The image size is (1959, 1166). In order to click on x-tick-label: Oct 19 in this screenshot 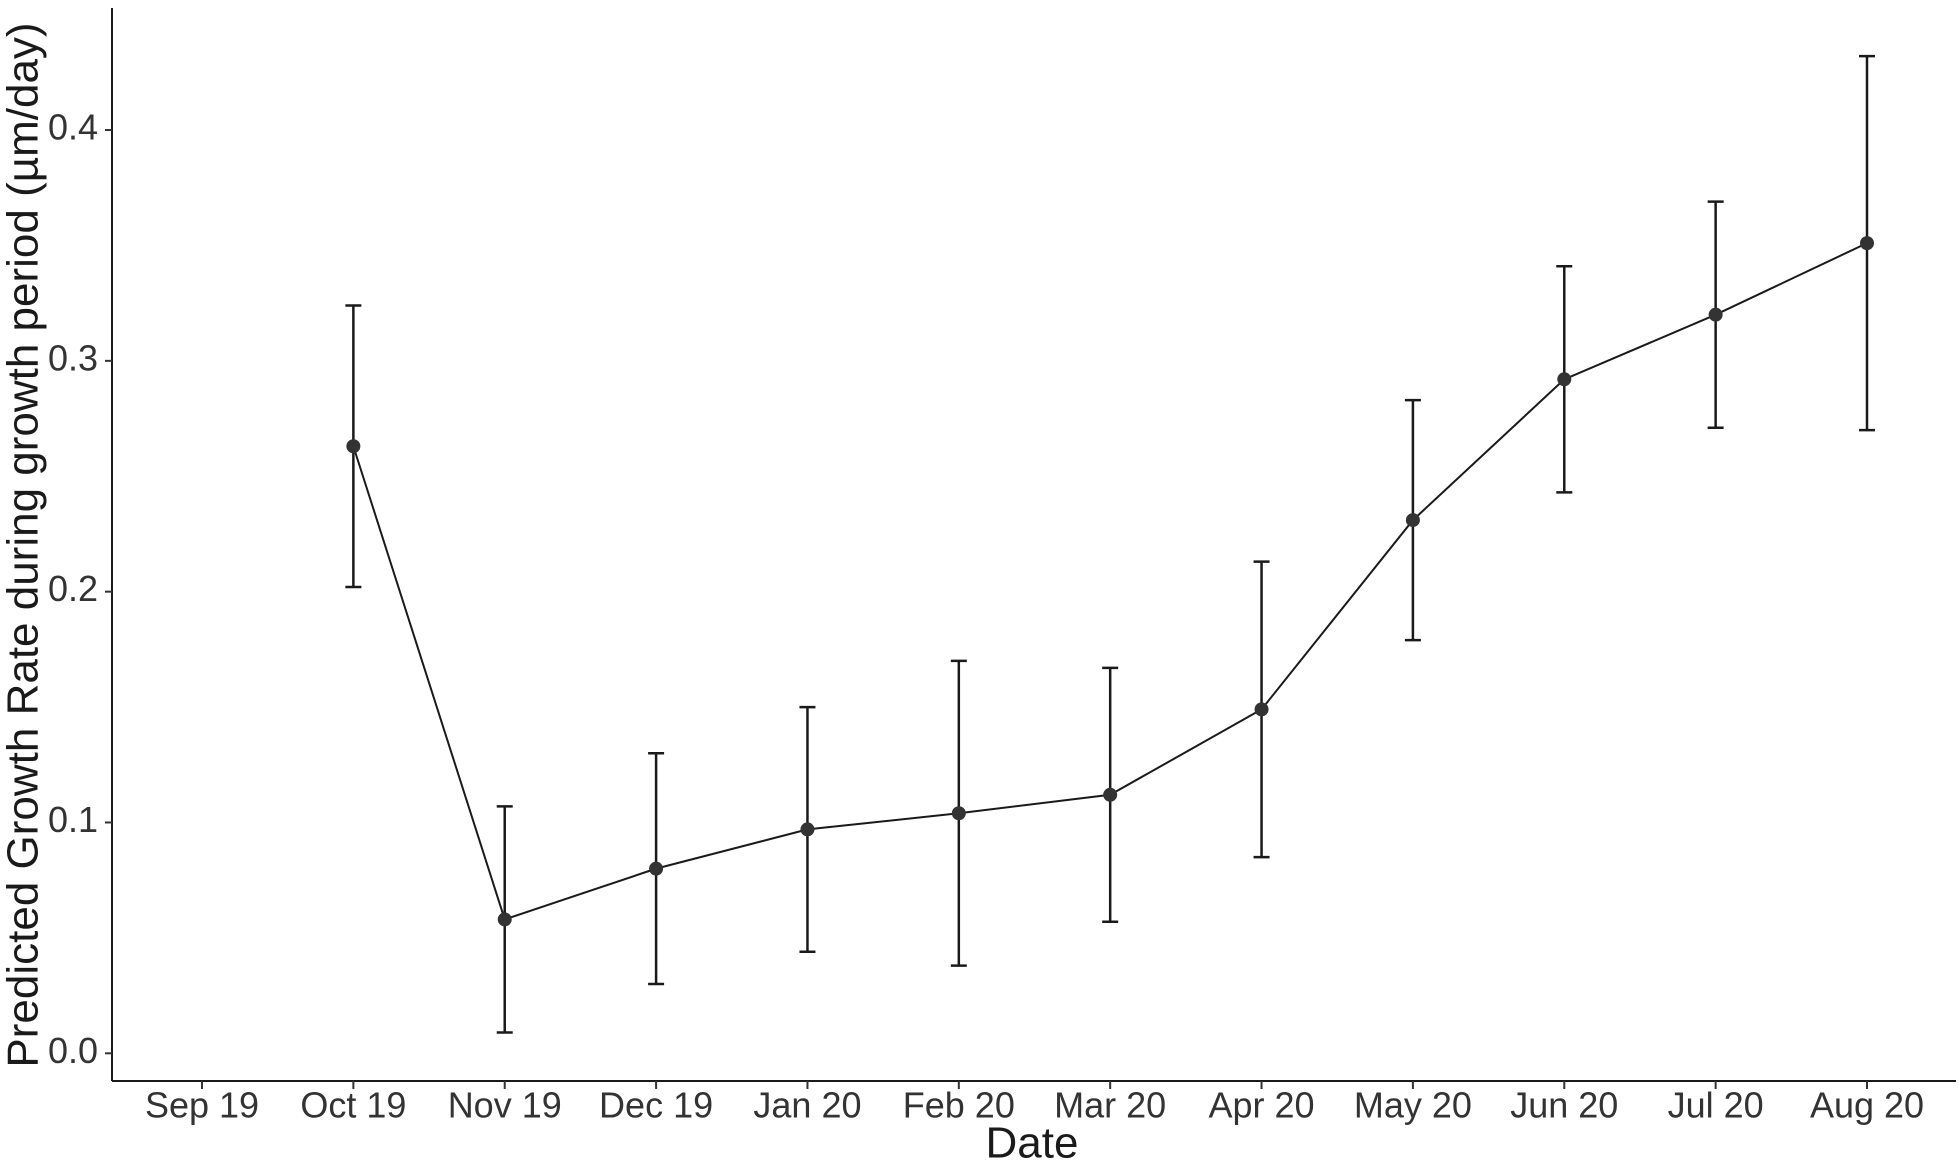, I will do `click(353, 1105)`.